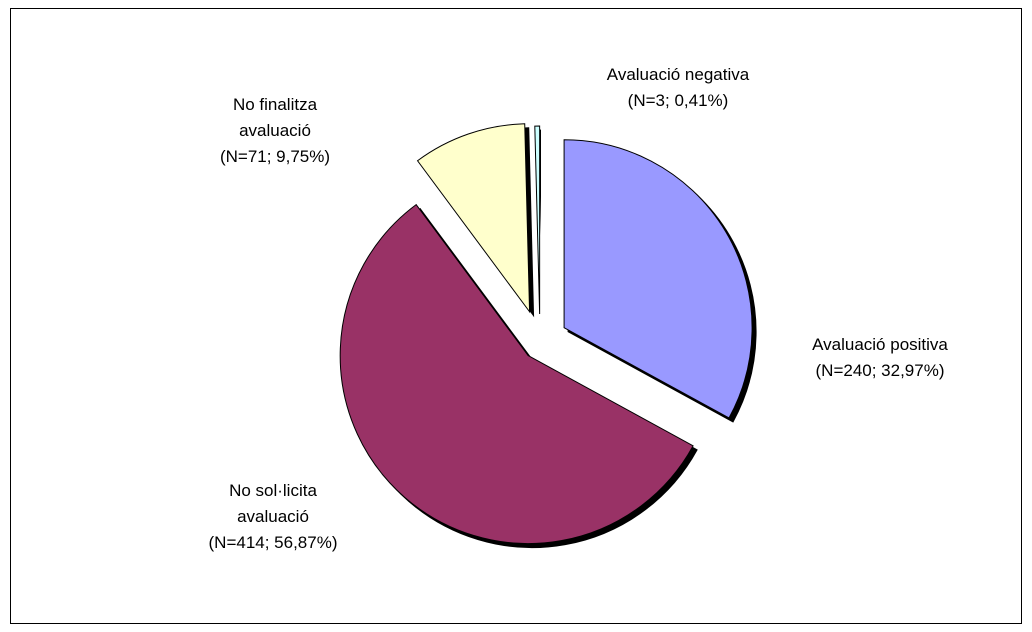 The height and width of the screenshot is (632, 1032). I want to click on value-label: (N=3; 0,41%), so click(678, 100).